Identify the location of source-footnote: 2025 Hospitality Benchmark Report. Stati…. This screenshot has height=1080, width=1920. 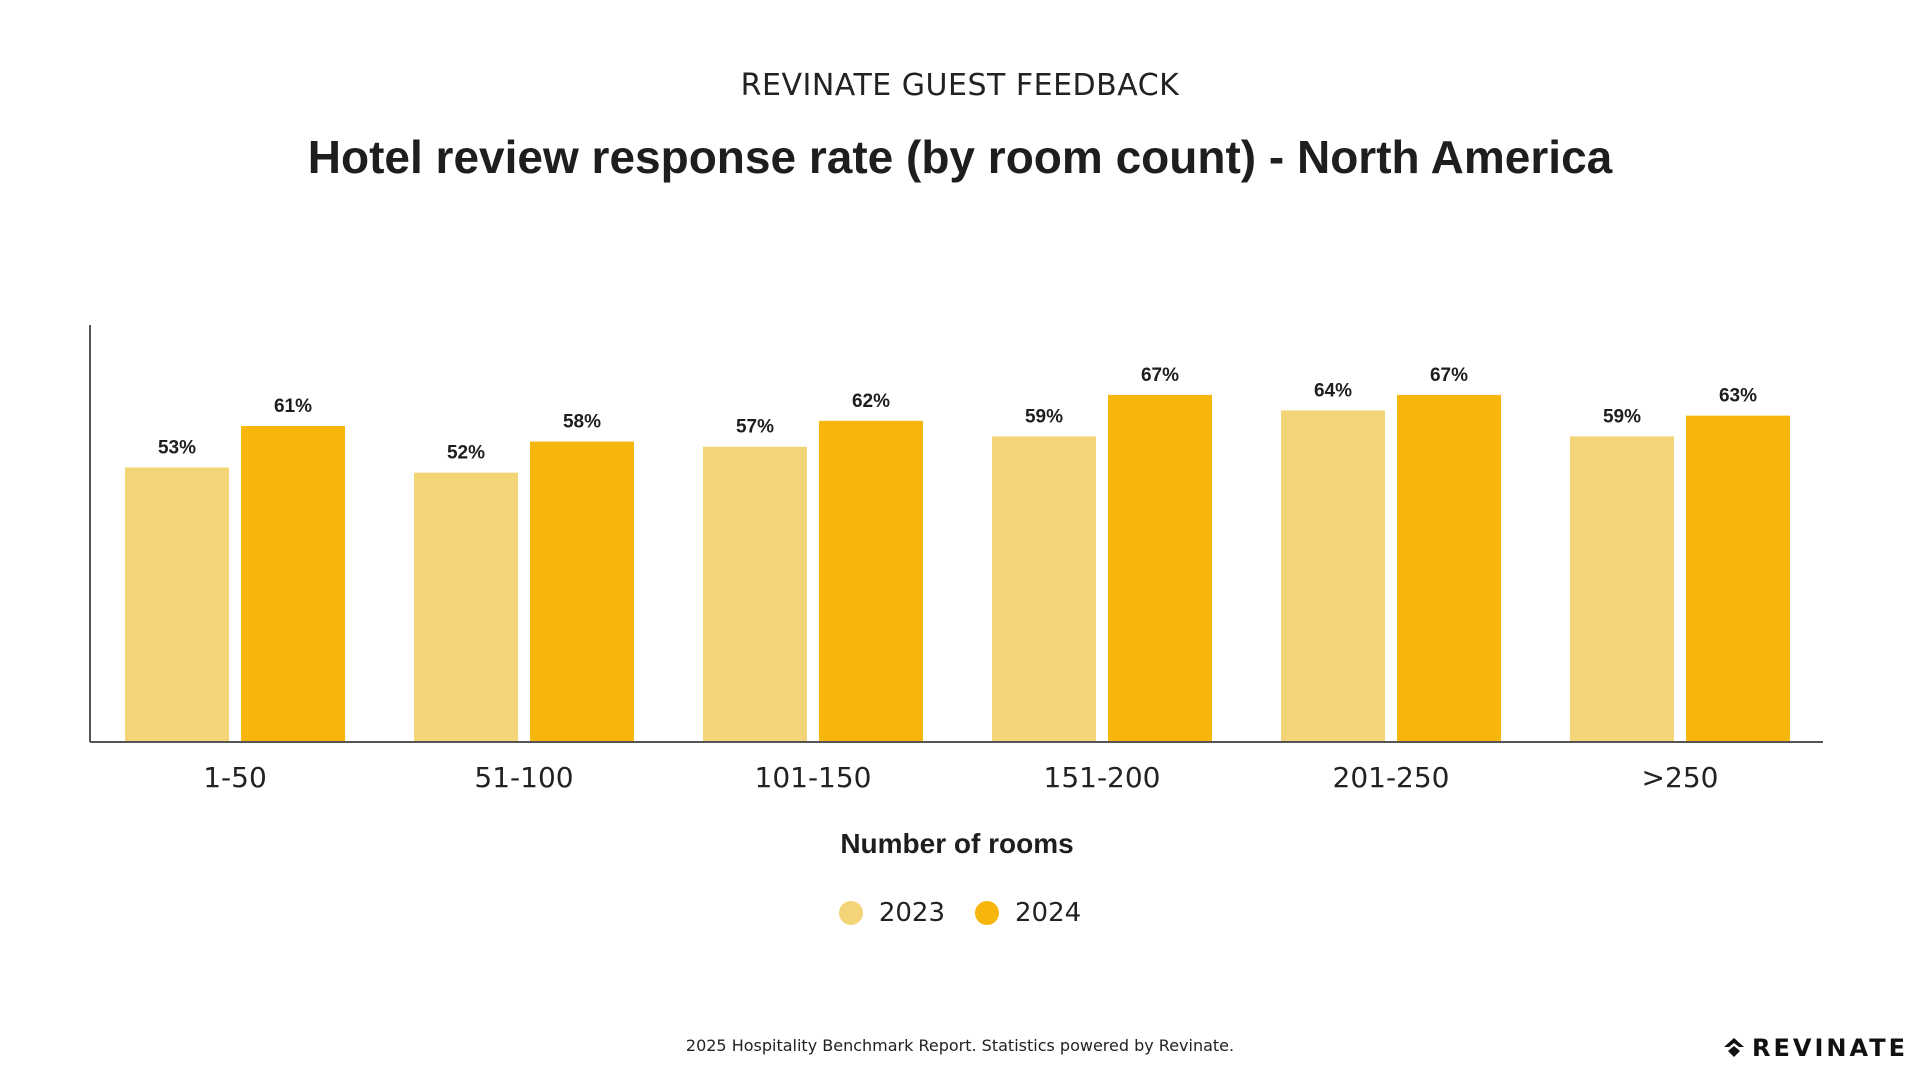
(960, 1045).